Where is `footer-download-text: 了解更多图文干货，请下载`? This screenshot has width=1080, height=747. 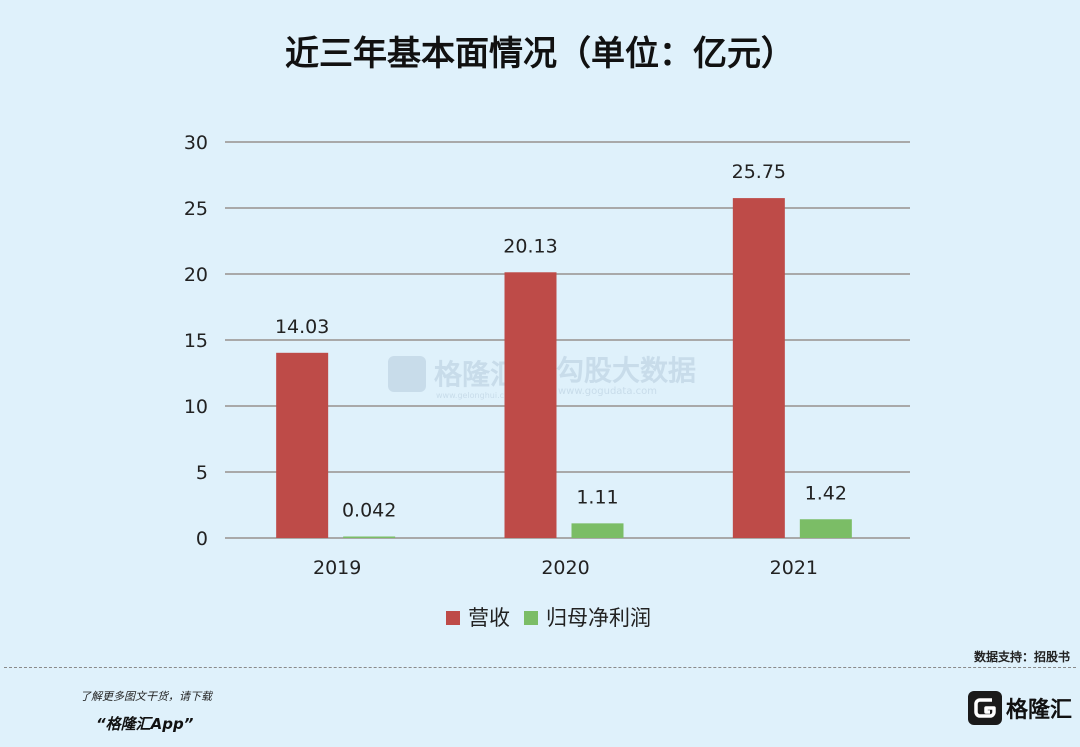
footer-download-text: 了解更多图文干货，请下载 is located at coordinates (146, 696).